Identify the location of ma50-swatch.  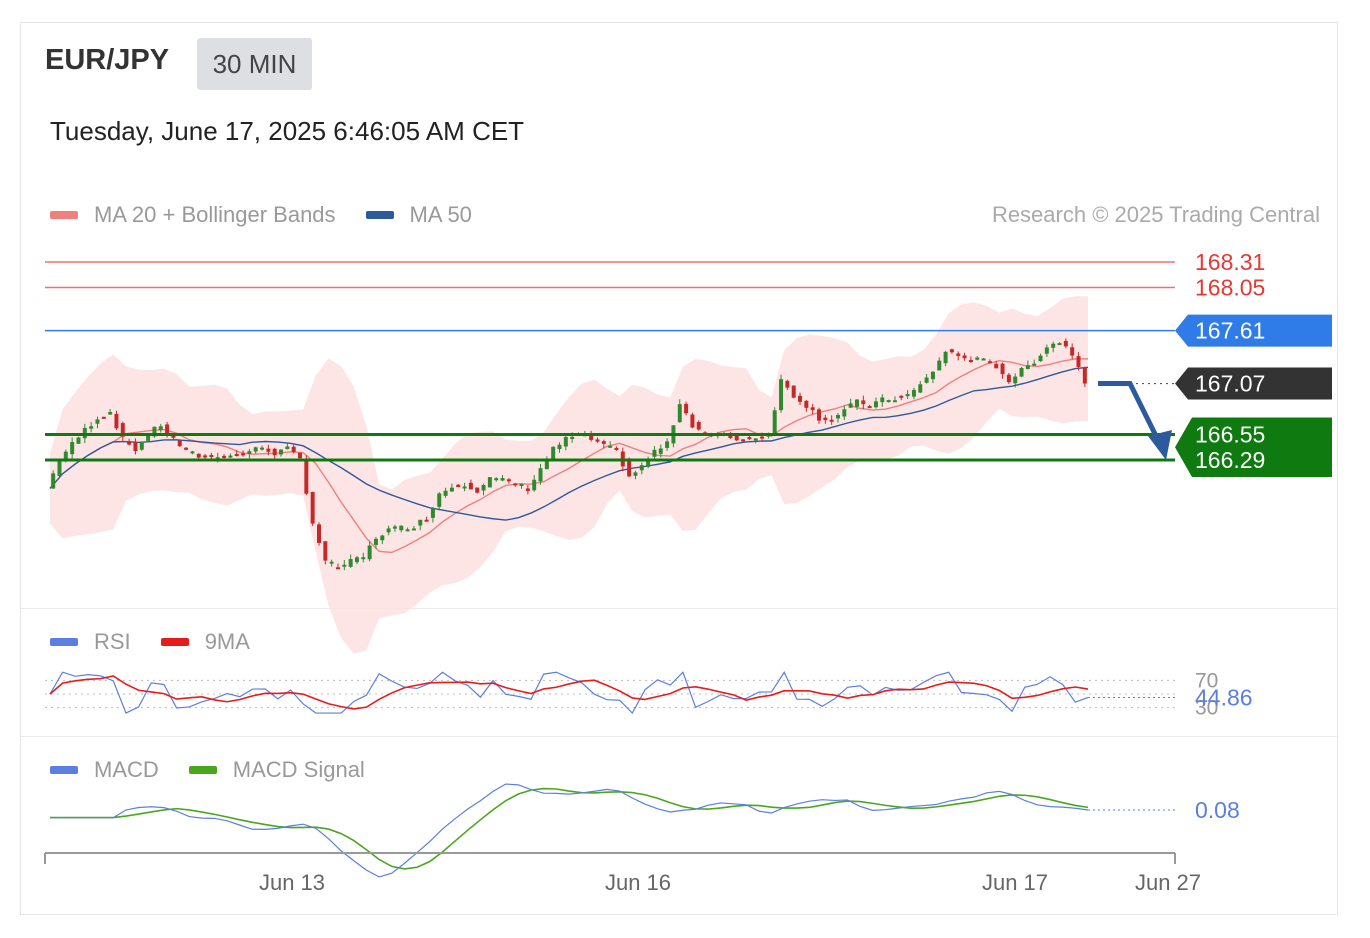
(379, 215).